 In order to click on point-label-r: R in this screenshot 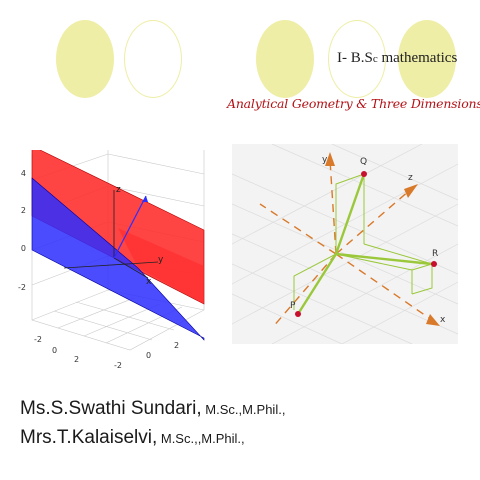, I will do `click(435, 254)`.